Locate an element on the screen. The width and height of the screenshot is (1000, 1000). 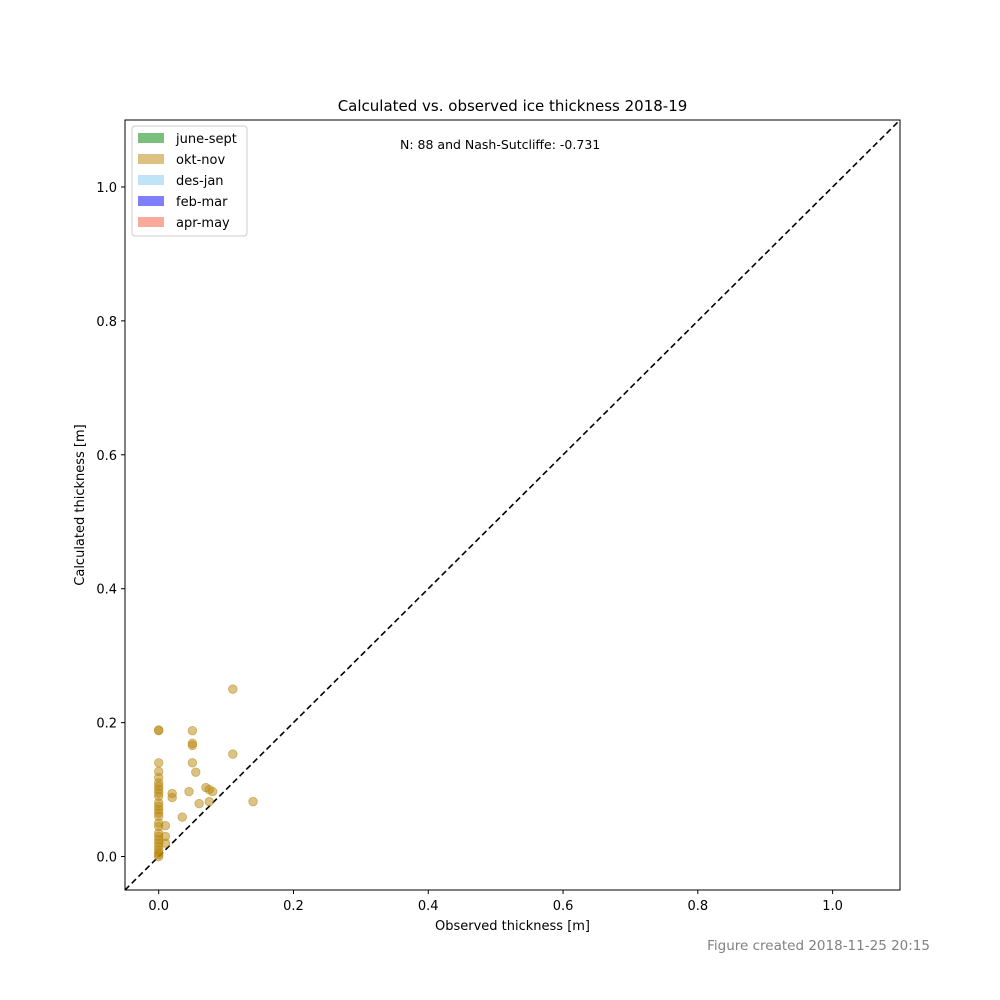
x-axis-label: Observed thickness [m] is located at coordinates (512, 926).